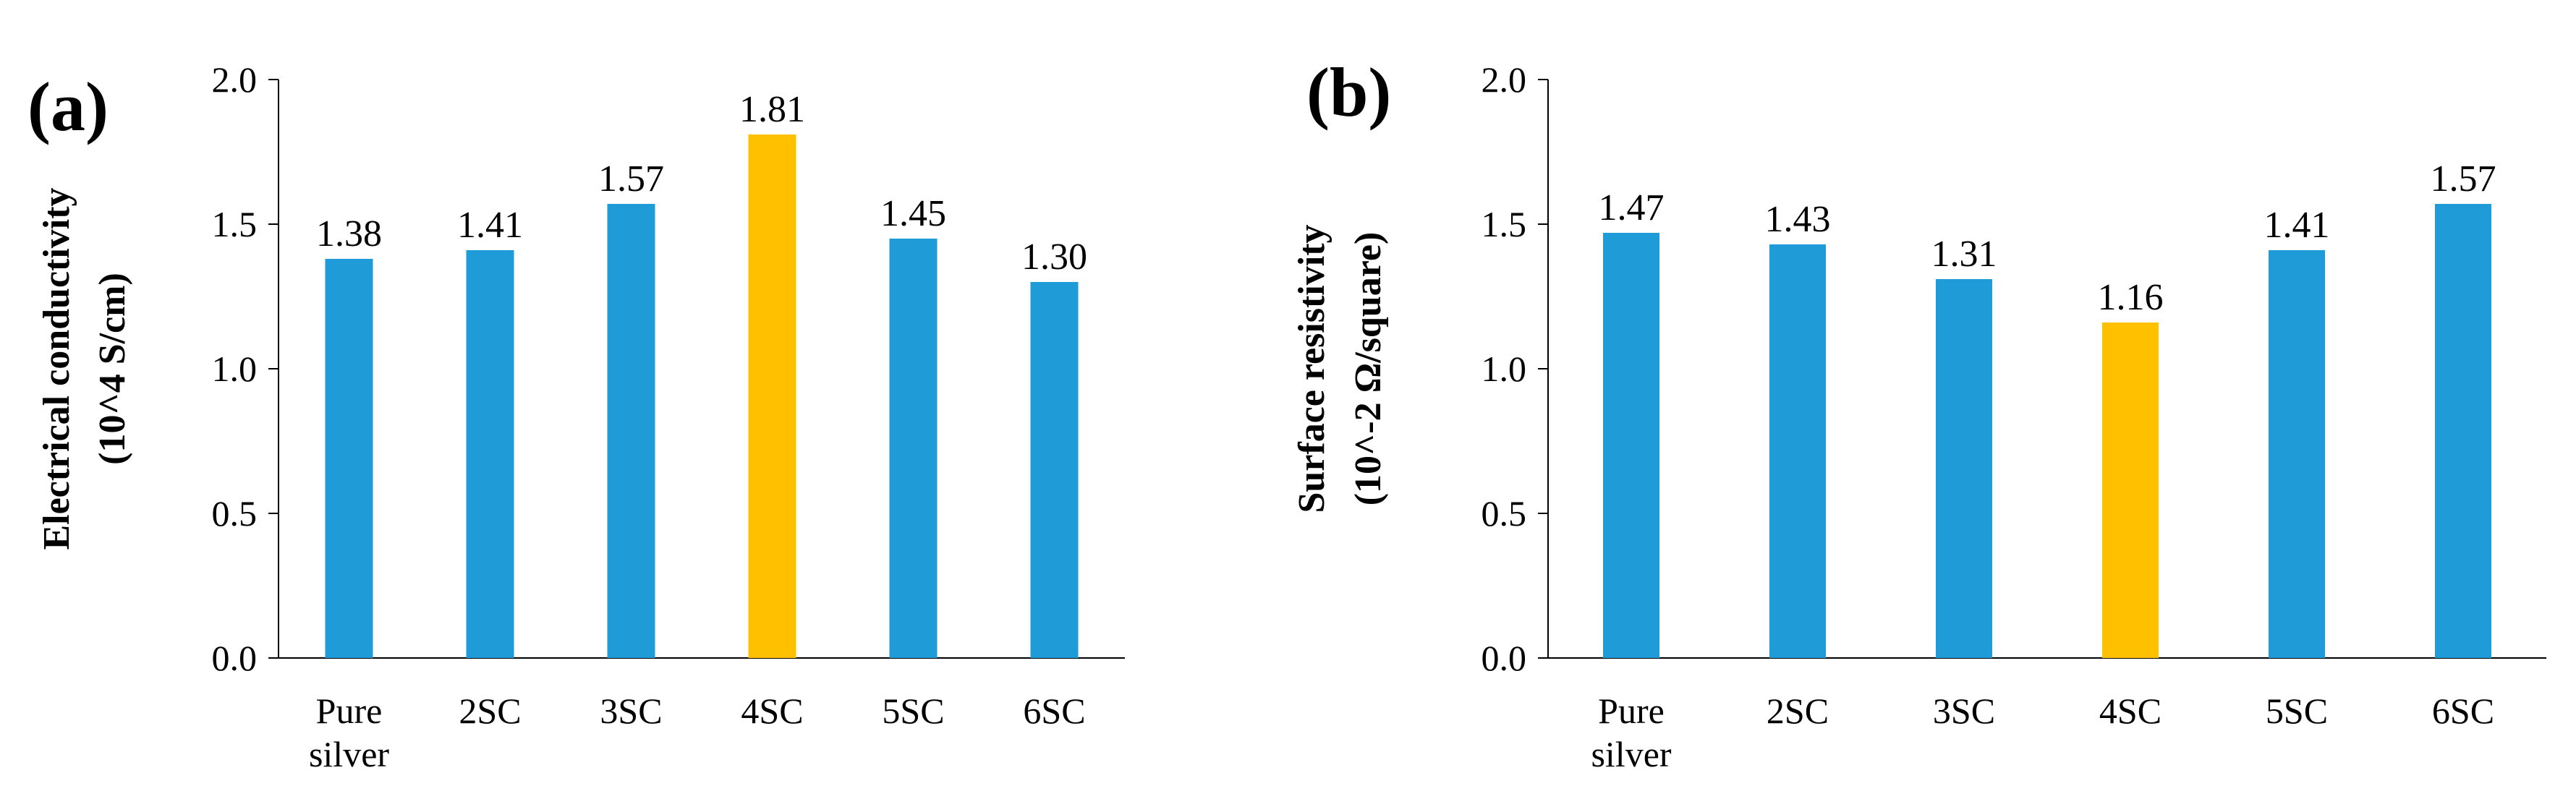  I want to click on data-label: 1.47, so click(1632, 207).